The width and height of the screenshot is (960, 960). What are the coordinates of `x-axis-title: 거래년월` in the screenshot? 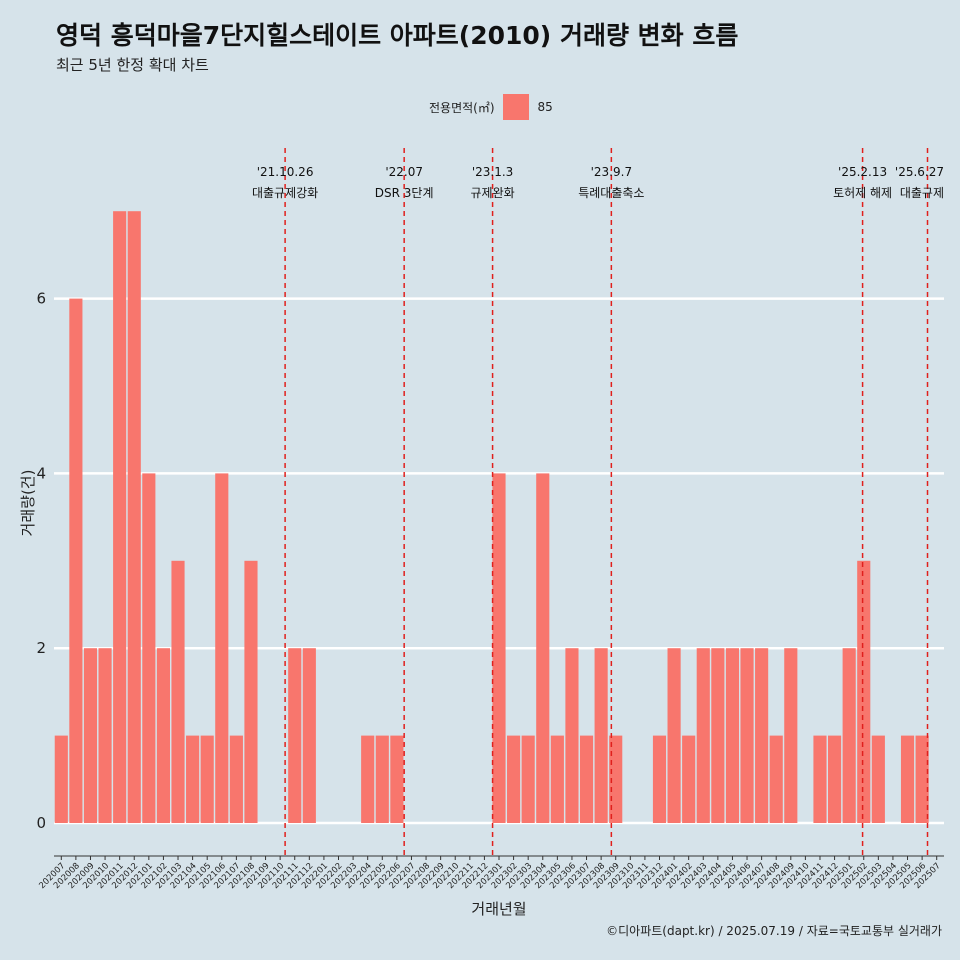 It's located at (498, 909).